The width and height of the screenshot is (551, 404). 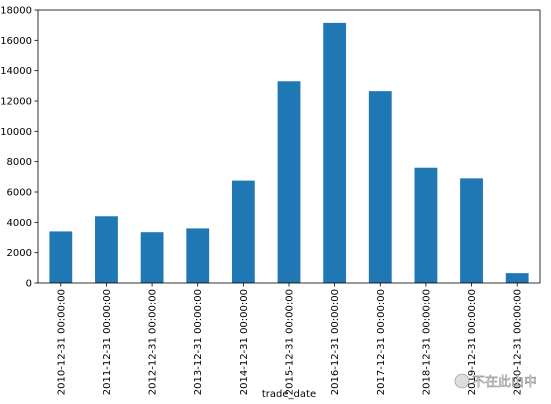 I want to click on x-tick-label: 2017-12-31 00:00:00, so click(x=381, y=342).